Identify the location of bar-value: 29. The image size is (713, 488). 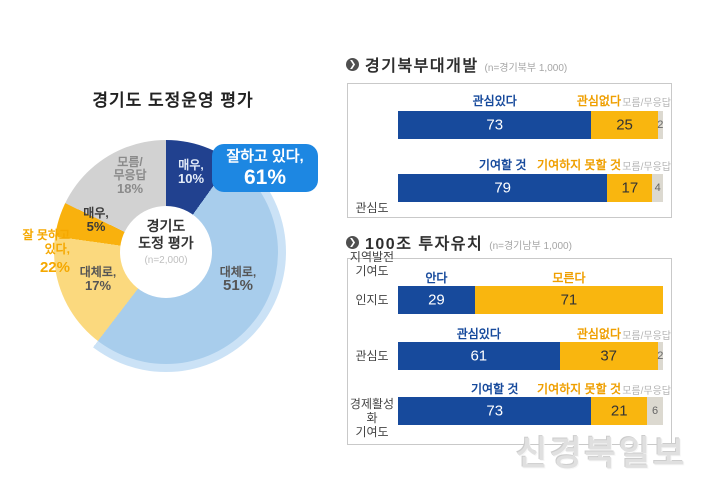
(436, 300).